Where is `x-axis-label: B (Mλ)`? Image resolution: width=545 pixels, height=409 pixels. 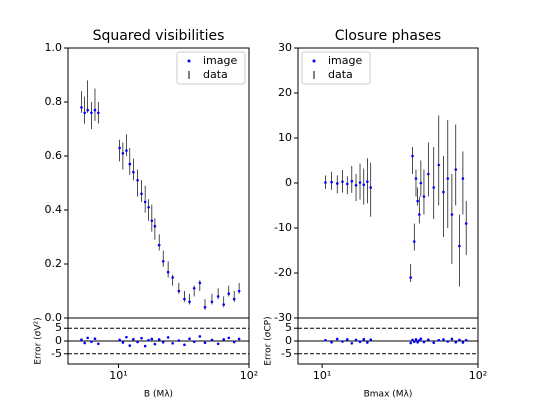
x-axis-label: B (Mλ) is located at coordinates (158, 395).